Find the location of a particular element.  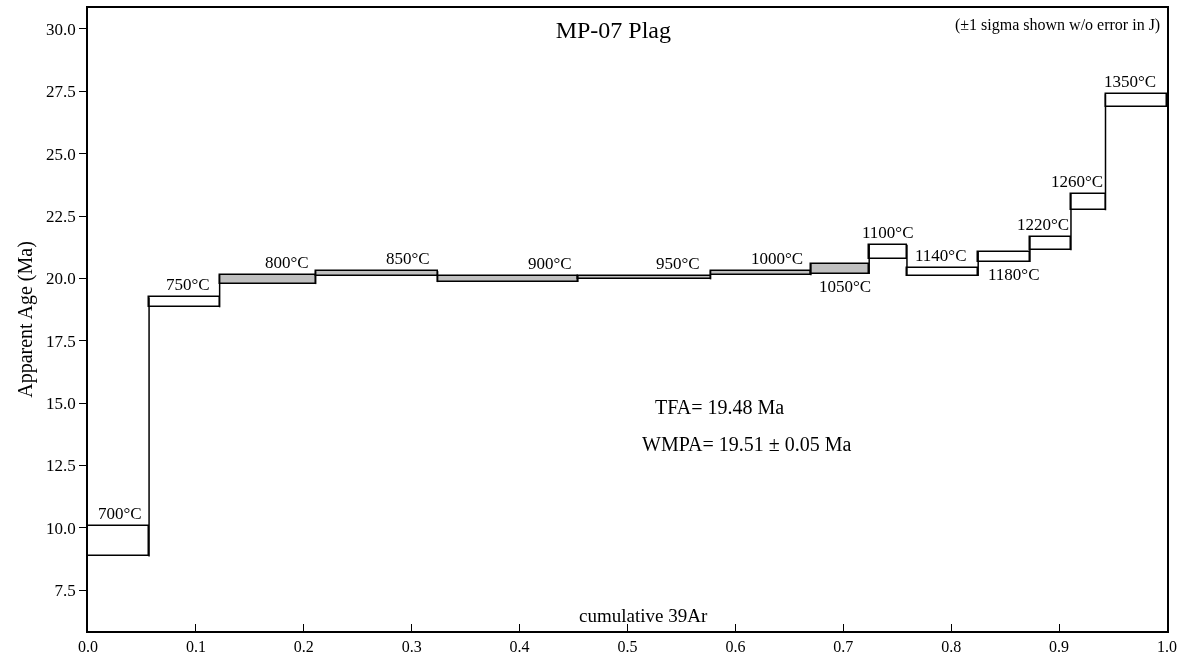

y-tick-label: 17.5 is located at coordinates (61, 341).